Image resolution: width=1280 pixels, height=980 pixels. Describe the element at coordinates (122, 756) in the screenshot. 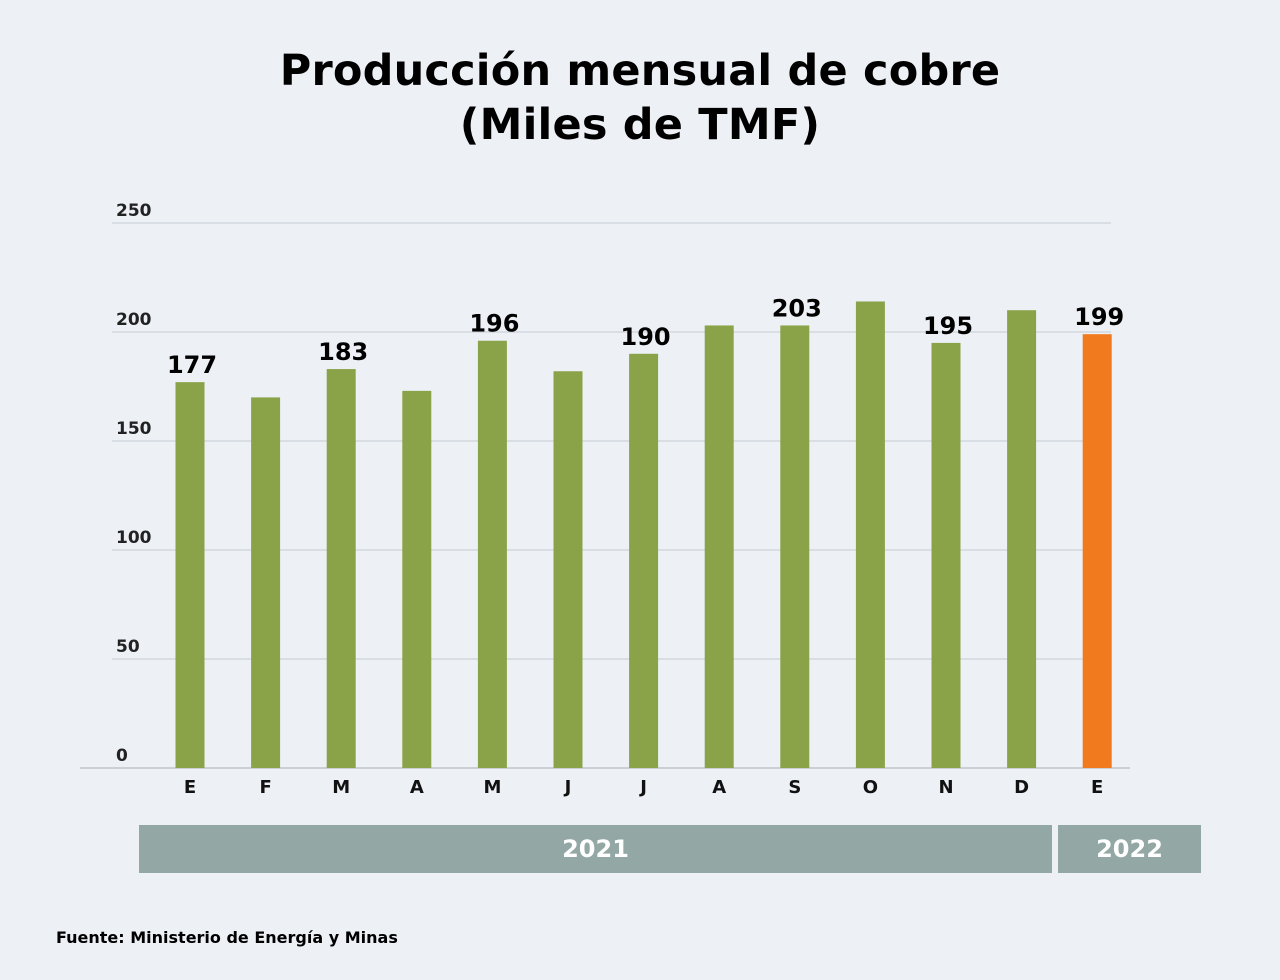

I see `y-tick-label: 0` at that location.